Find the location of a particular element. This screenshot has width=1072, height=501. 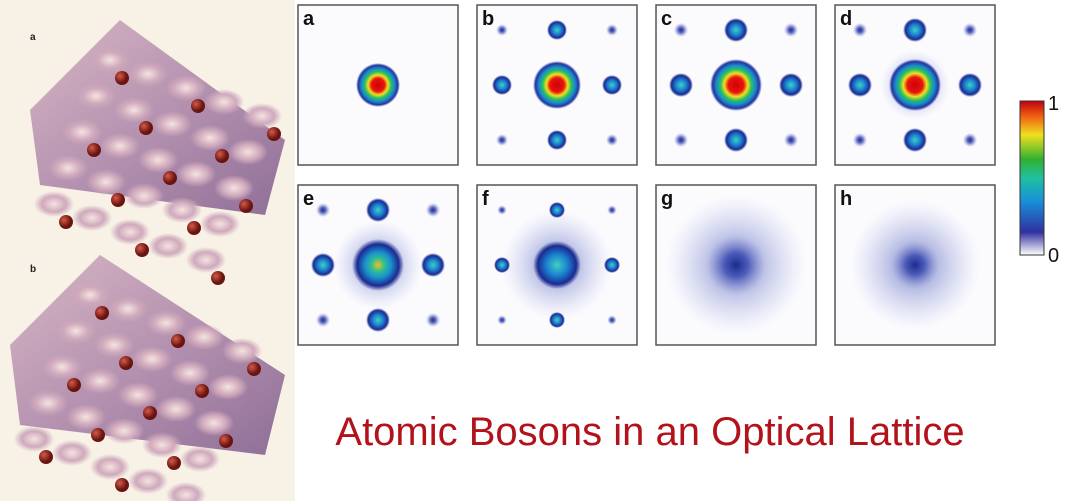

panel-label: h is located at coordinates (846, 199).